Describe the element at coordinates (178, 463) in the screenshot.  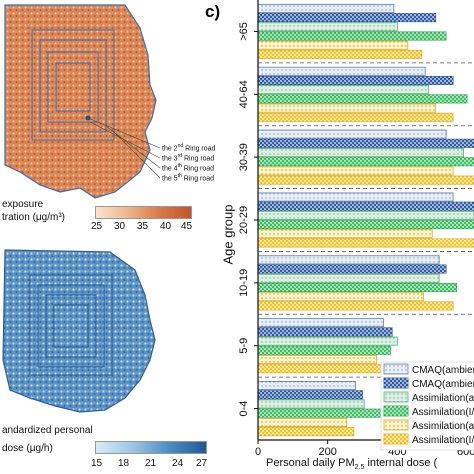
I see `colorbar-tick: 24` at that location.